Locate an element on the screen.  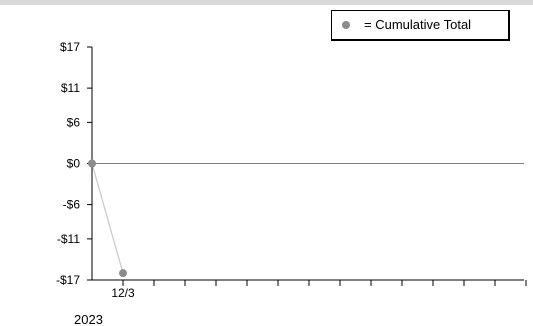
y-tick-label: -$17 is located at coordinates (68, 280).